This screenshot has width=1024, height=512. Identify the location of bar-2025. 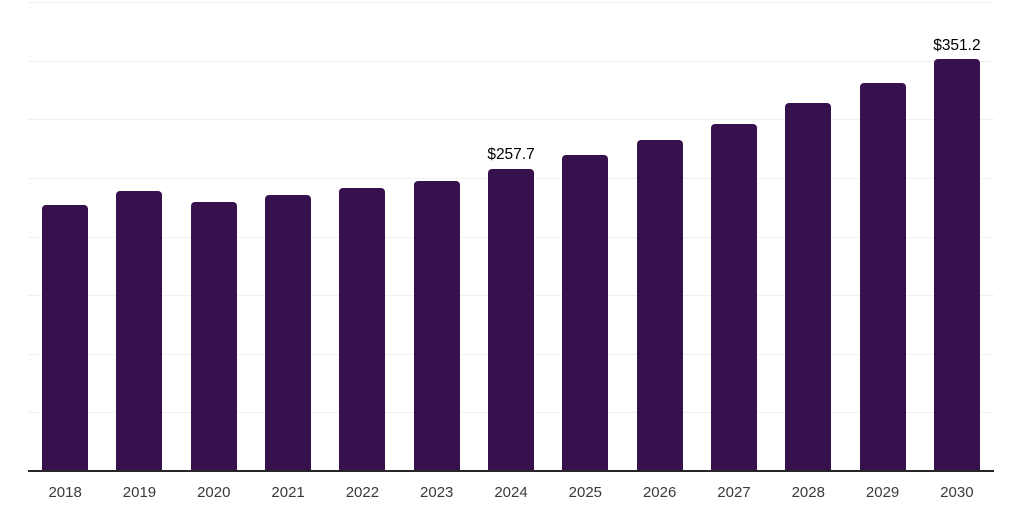
(585, 313).